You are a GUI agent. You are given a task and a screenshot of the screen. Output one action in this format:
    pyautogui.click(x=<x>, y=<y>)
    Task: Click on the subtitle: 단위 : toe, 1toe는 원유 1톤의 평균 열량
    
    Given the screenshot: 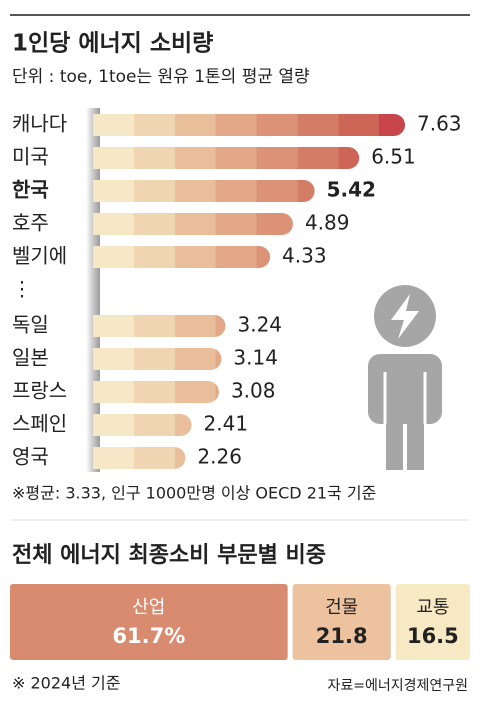 What is the action you would take?
    pyautogui.click(x=161, y=77)
    